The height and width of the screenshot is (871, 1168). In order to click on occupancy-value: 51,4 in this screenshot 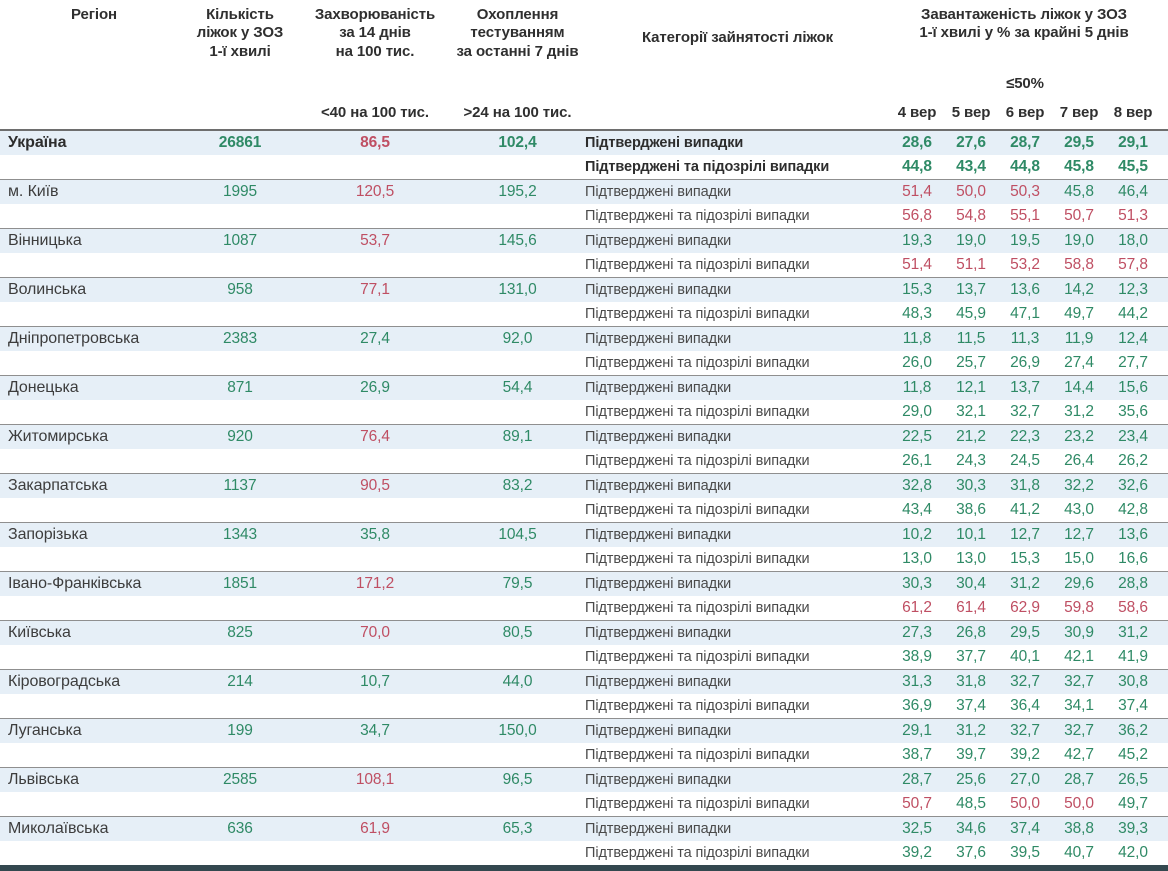, I will do `click(917, 191)`.